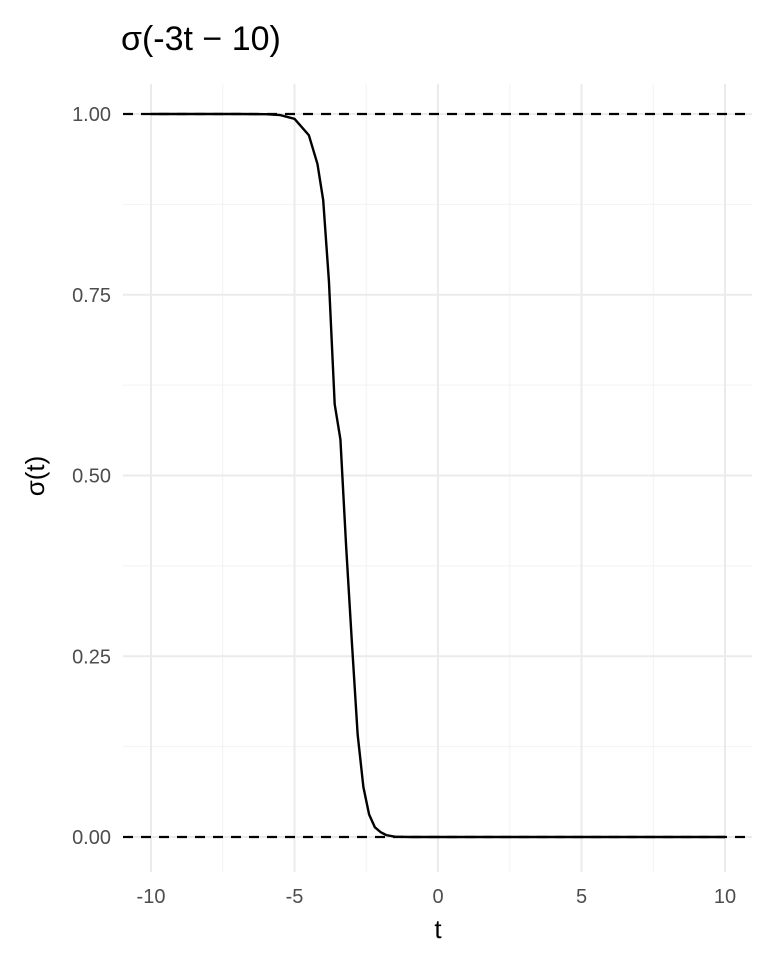 The height and width of the screenshot is (960, 768). Describe the element at coordinates (201, 39) in the screenshot. I see `chart-title: σ(-3t − 10)` at that location.